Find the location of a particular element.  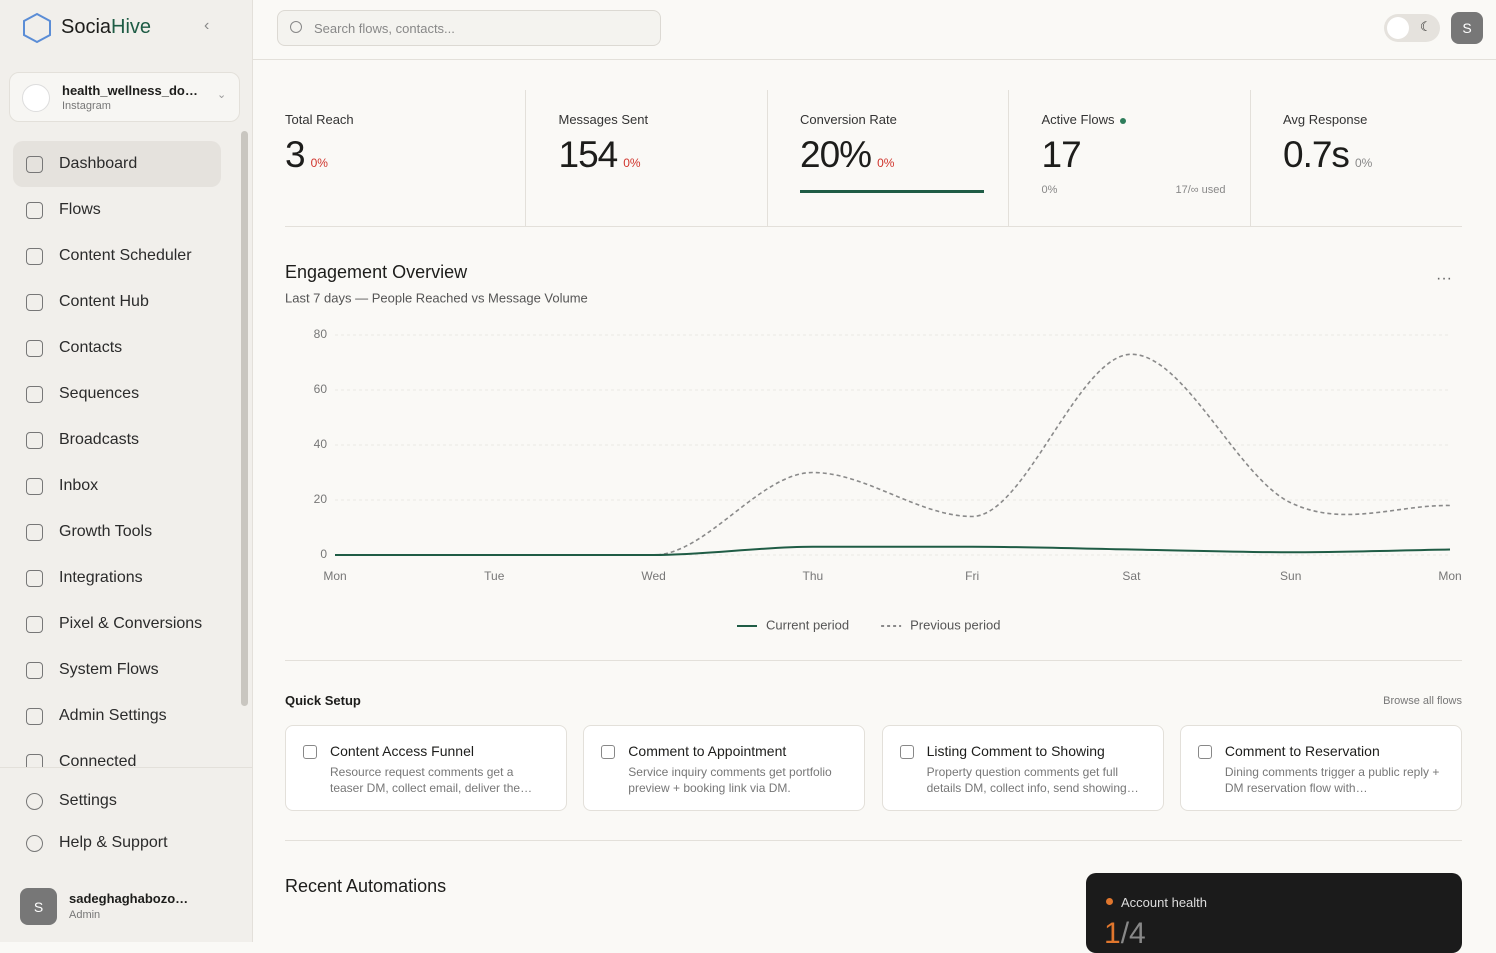

nav-item: Help & Support is located at coordinates (117, 843).